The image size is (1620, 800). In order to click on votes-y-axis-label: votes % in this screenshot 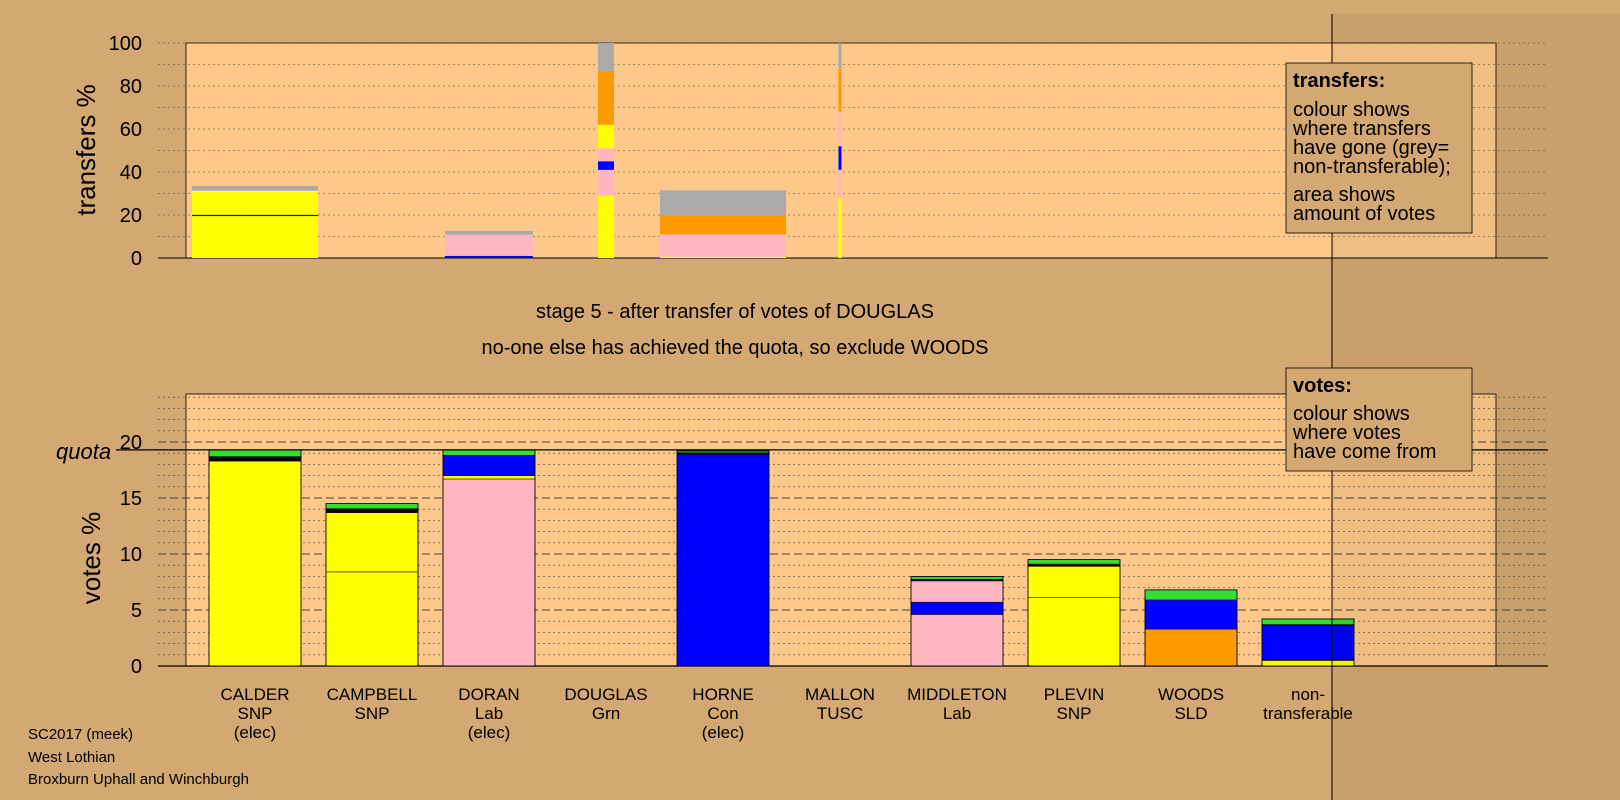, I will do `click(91, 558)`.